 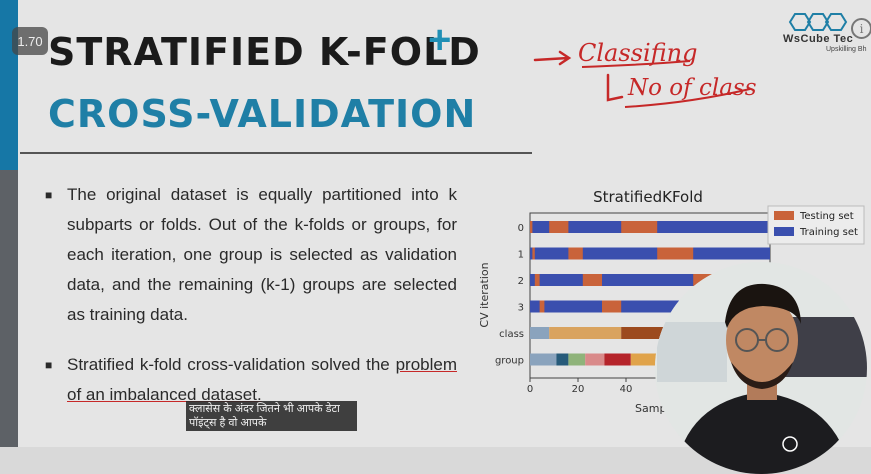 I want to click on slide-title-line2: CROSS-VALIDATION, so click(x=262, y=114).